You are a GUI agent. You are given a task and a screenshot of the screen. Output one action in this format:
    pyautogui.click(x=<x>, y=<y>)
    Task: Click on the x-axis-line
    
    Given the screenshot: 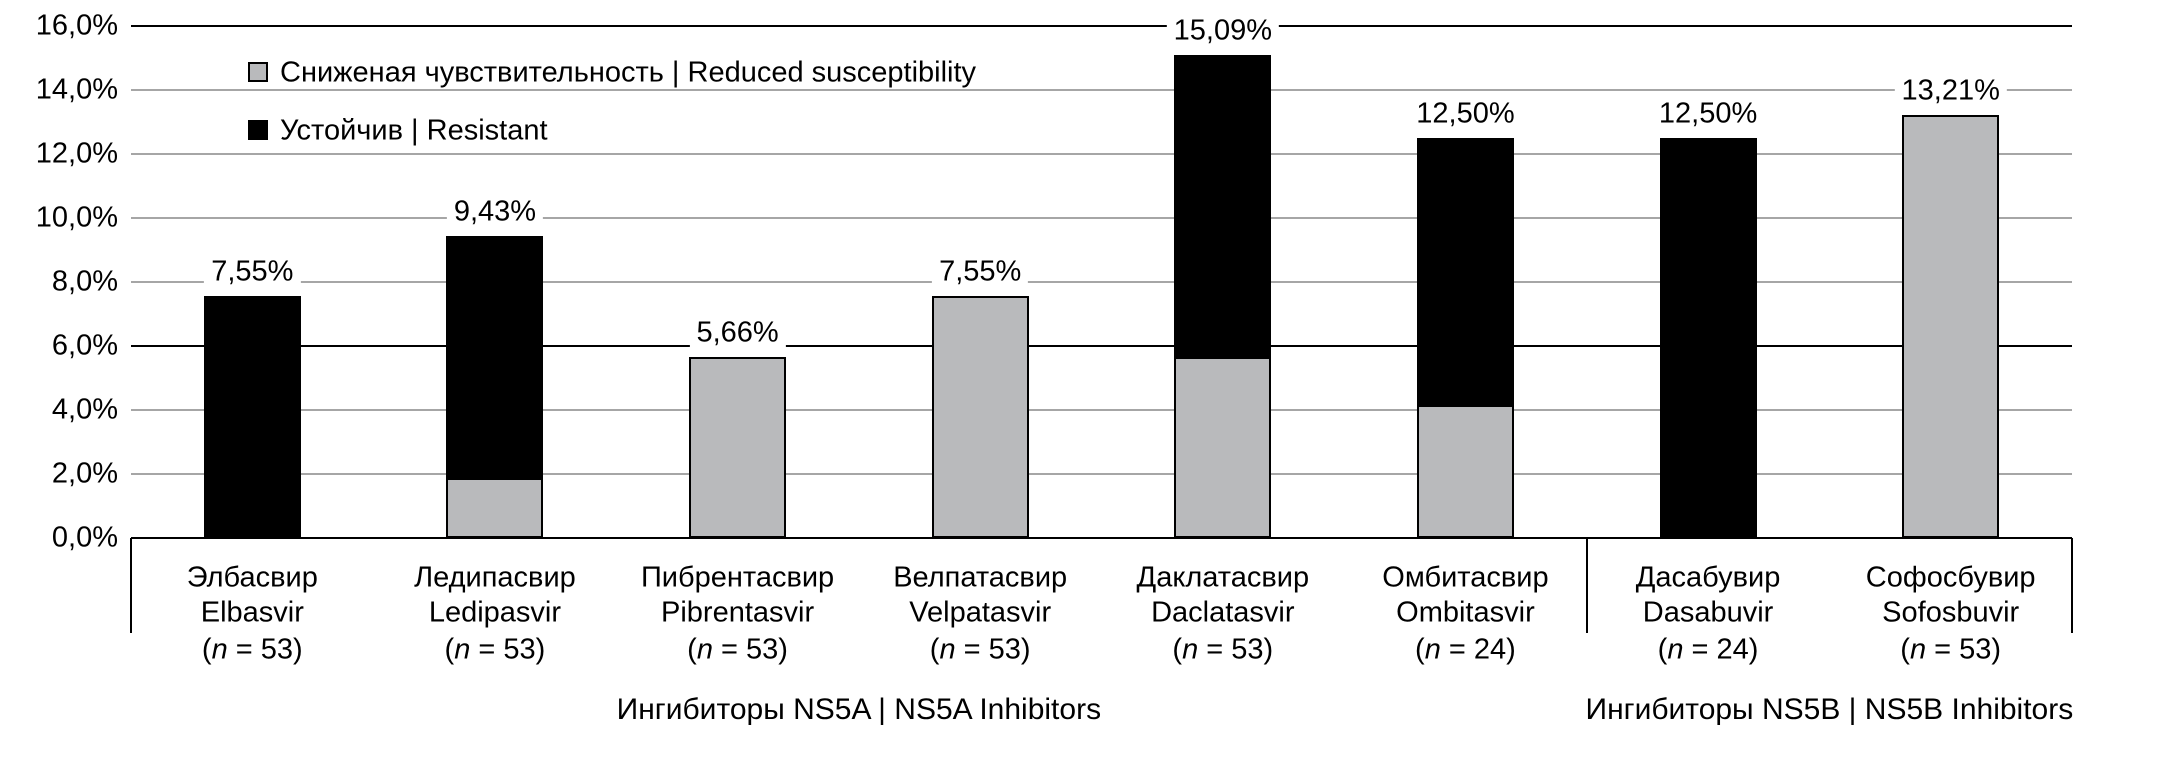 What is the action you would take?
    pyautogui.click(x=1101, y=538)
    